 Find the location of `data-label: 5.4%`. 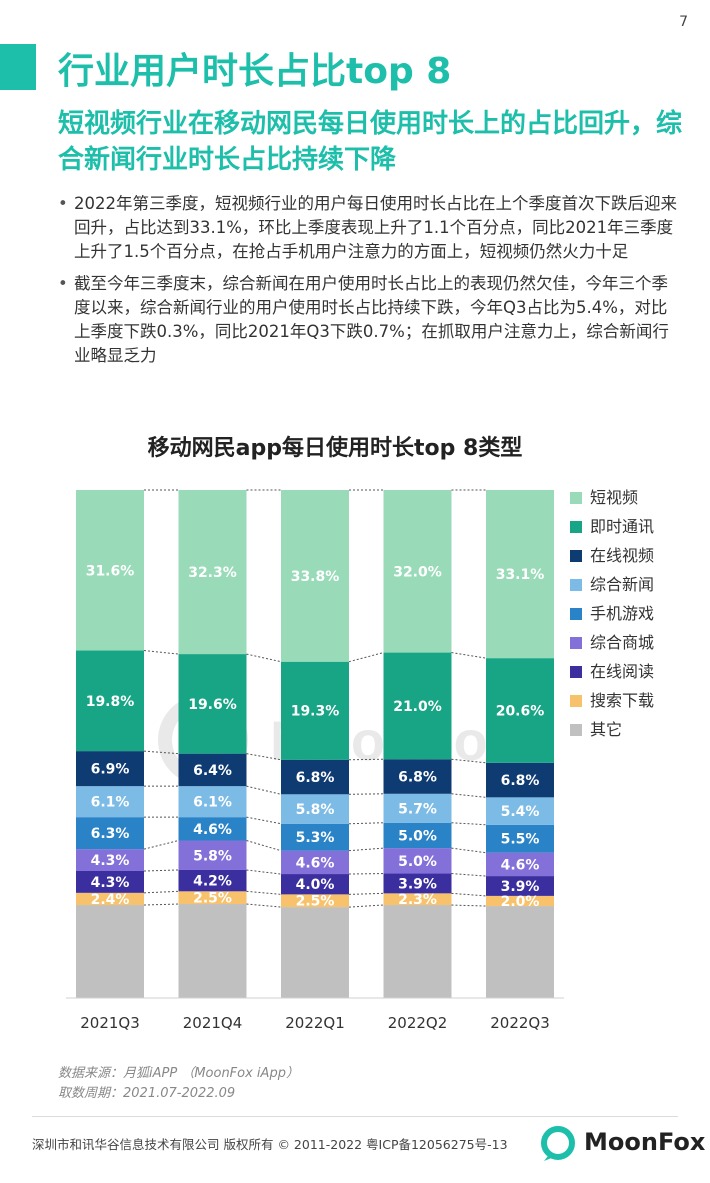

data-label: 5.4% is located at coordinates (520, 812).